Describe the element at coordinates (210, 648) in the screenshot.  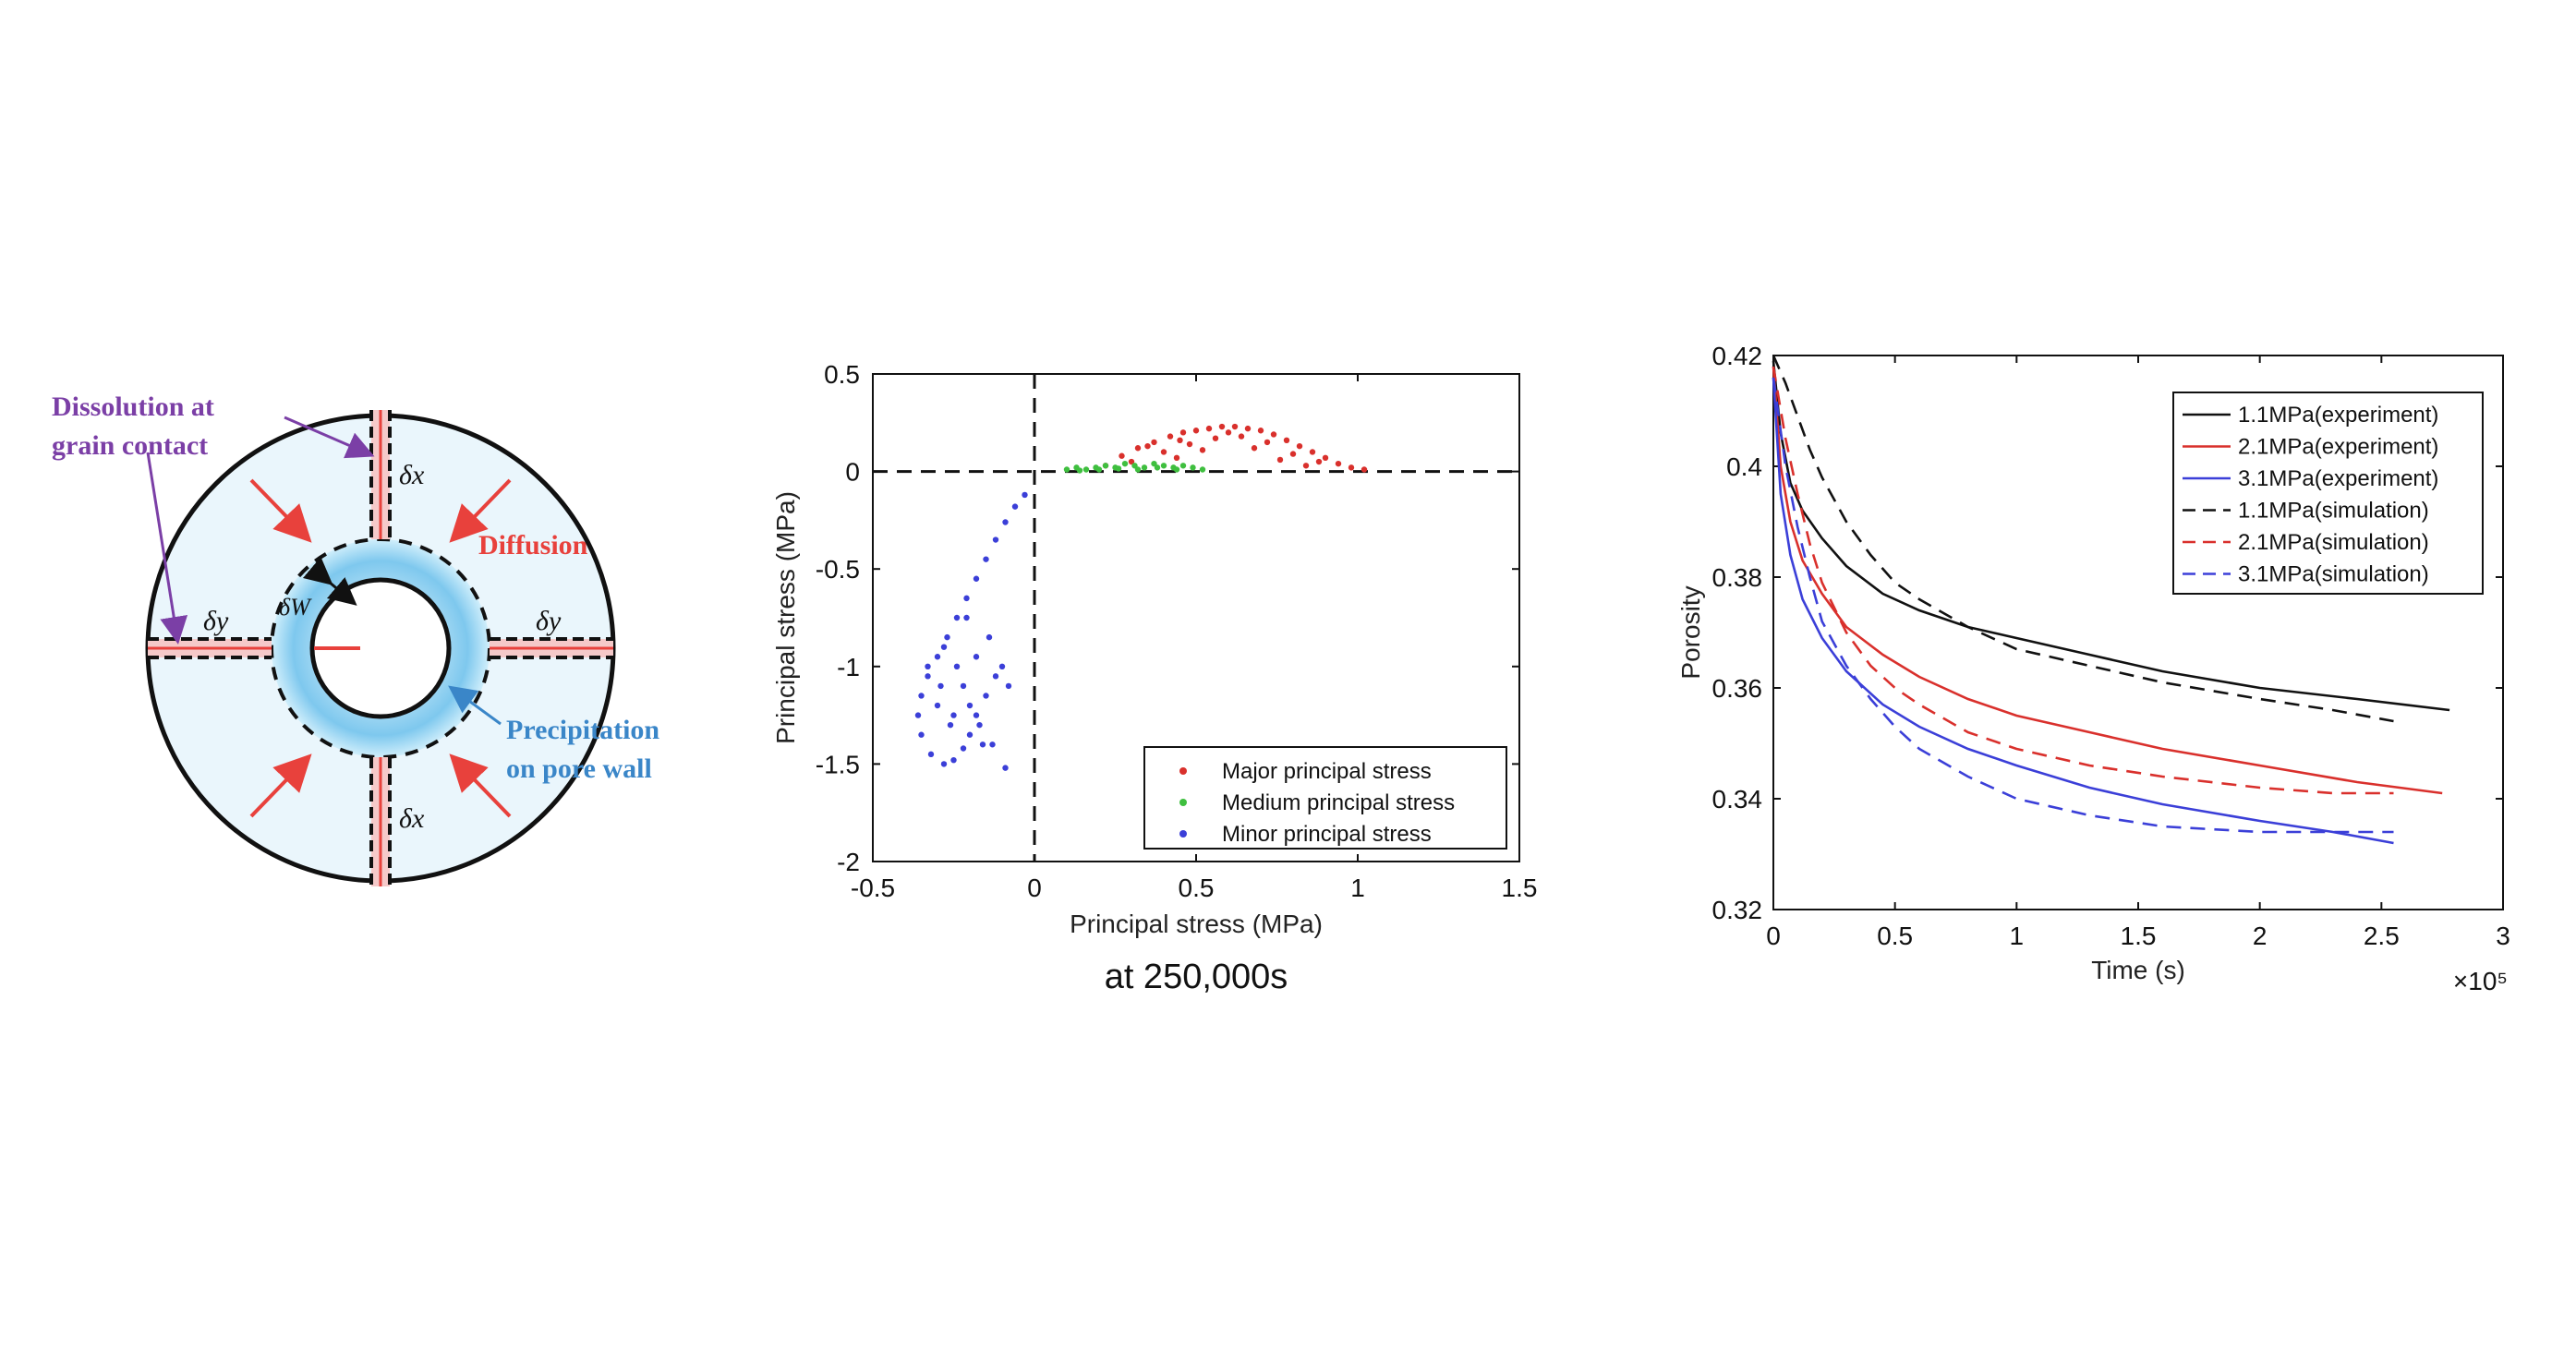
I see `contact-strip-left` at that location.